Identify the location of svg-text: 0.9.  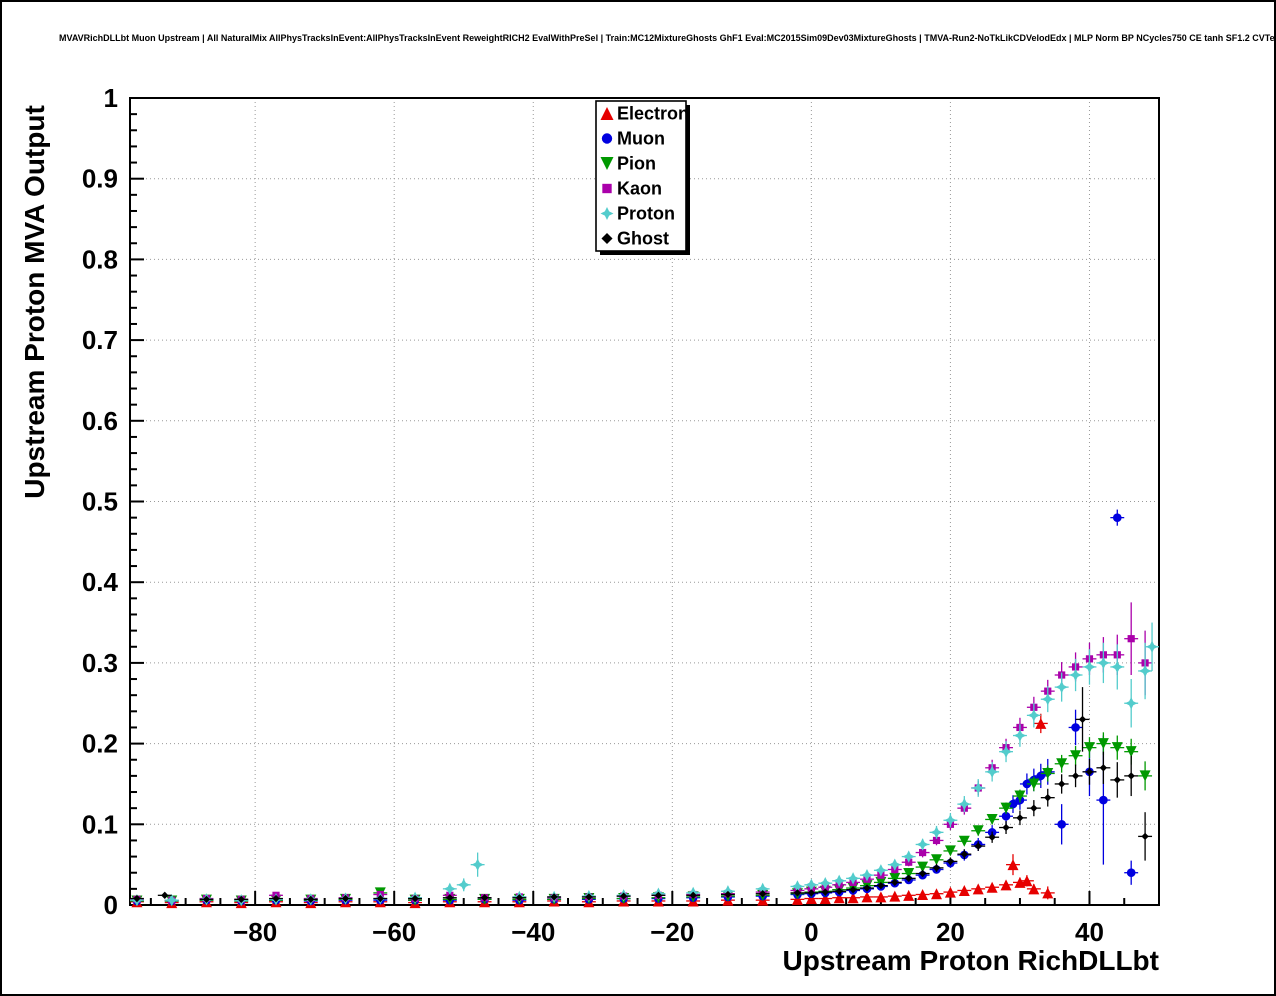
(100, 179).